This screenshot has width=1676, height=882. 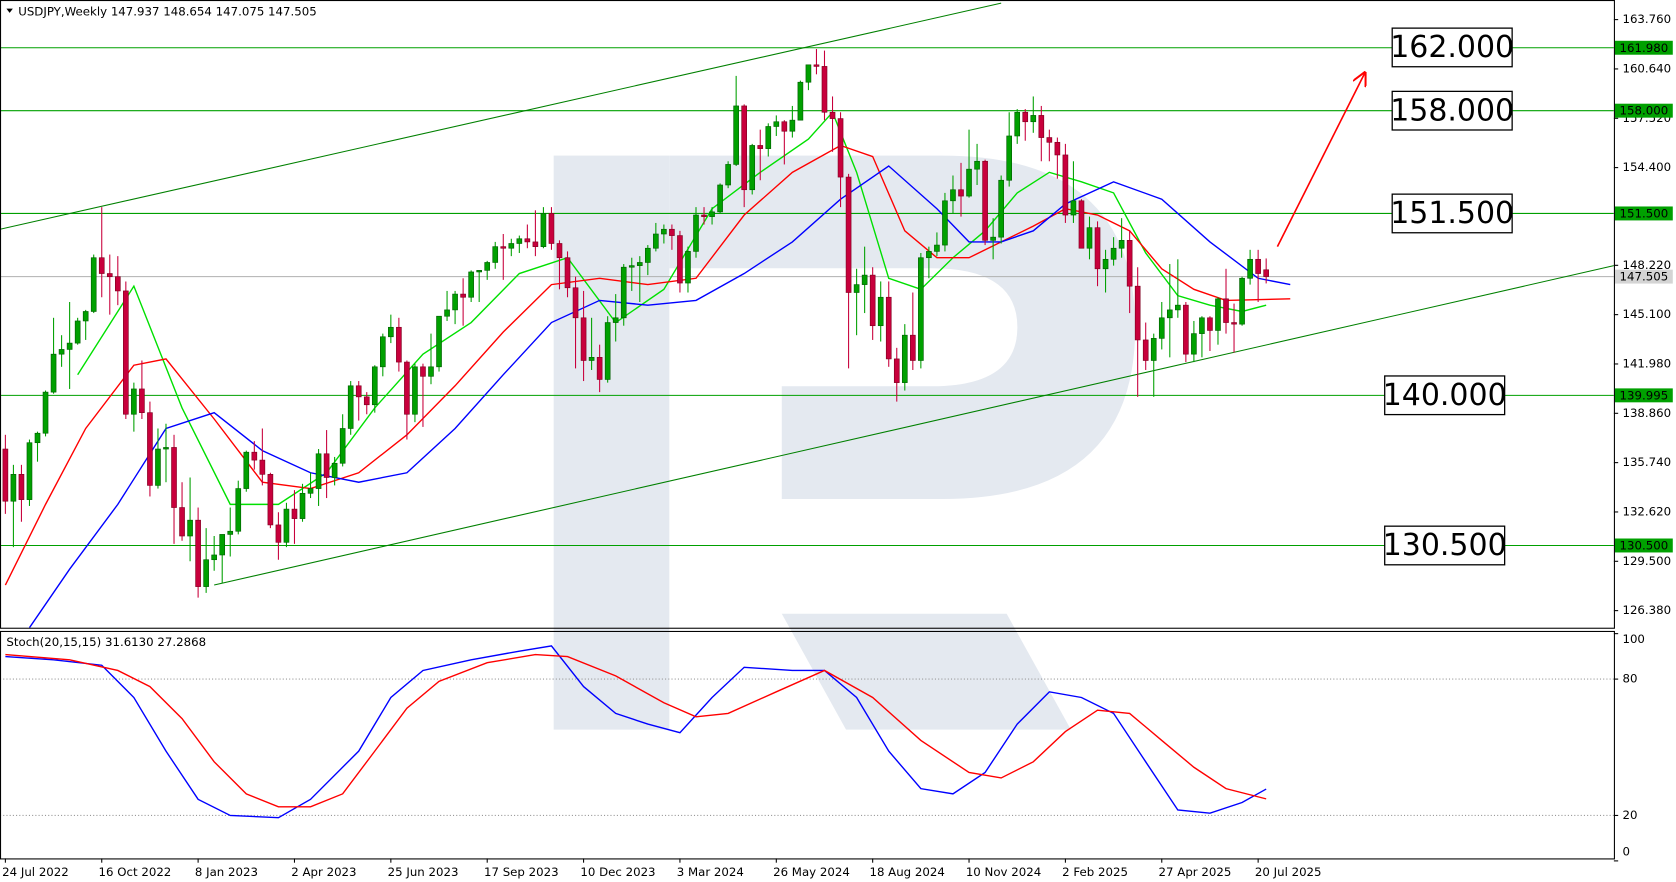 What do you see at coordinates (1646, 265) in the screenshot?
I see `y-tick-label: 148.220` at bounding box center [1646, 265].